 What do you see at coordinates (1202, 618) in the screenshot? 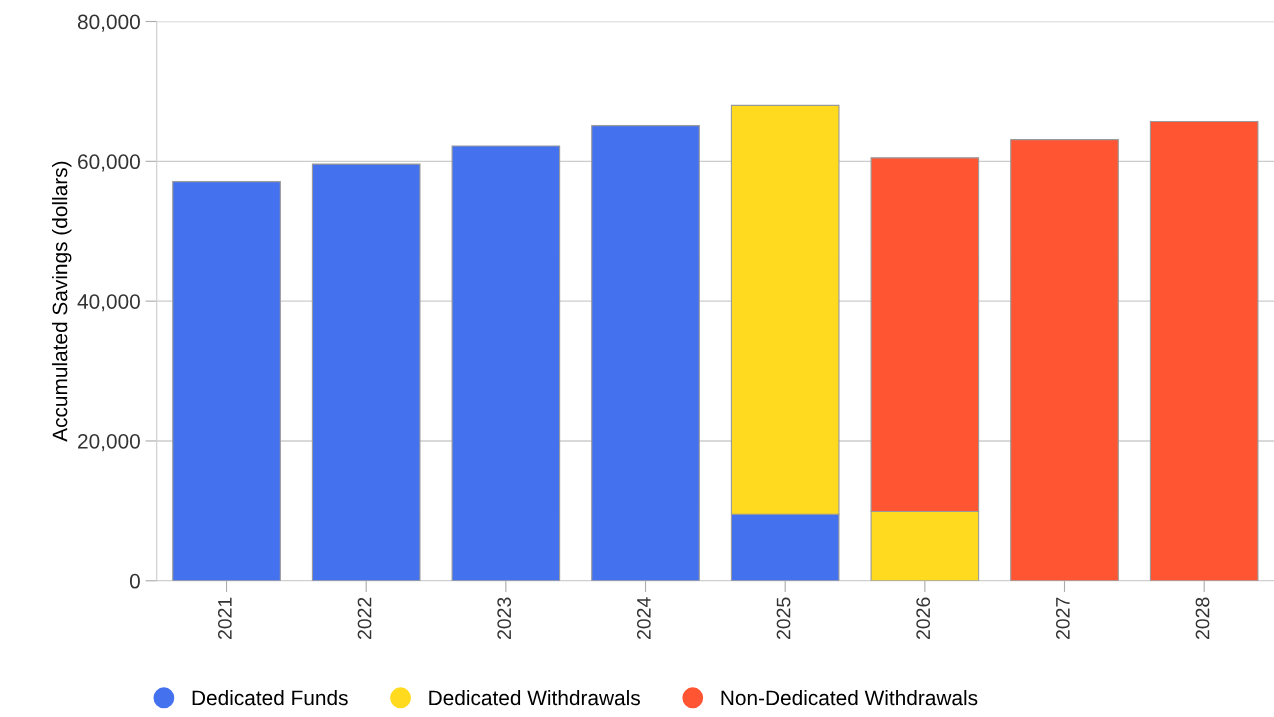
I see `x-tick-label: 2028` at bounding box center [1202, 618].